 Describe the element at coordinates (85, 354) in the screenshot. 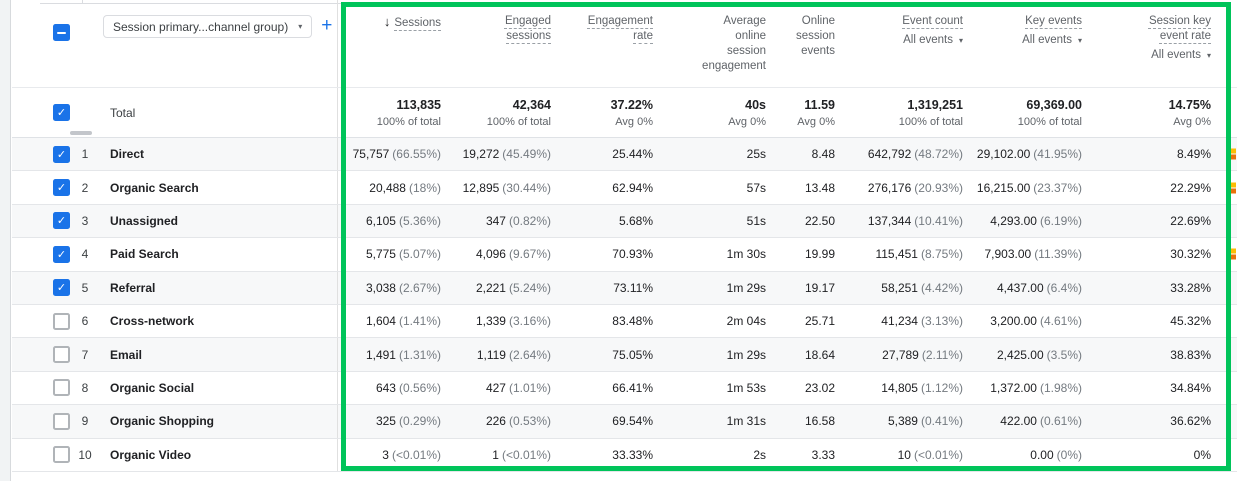

I see `row-number: 7` at that location.